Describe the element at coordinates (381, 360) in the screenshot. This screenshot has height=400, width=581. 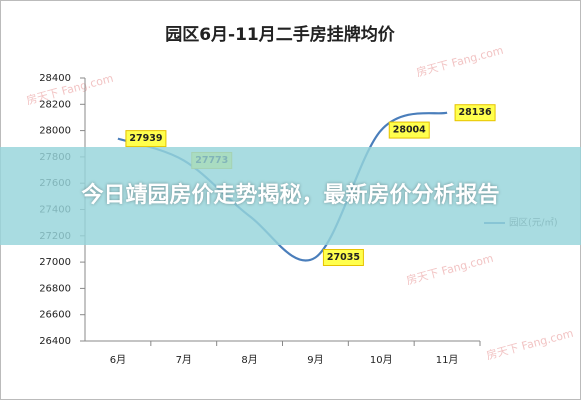
I see `x-tick-label: 10月` at that location.